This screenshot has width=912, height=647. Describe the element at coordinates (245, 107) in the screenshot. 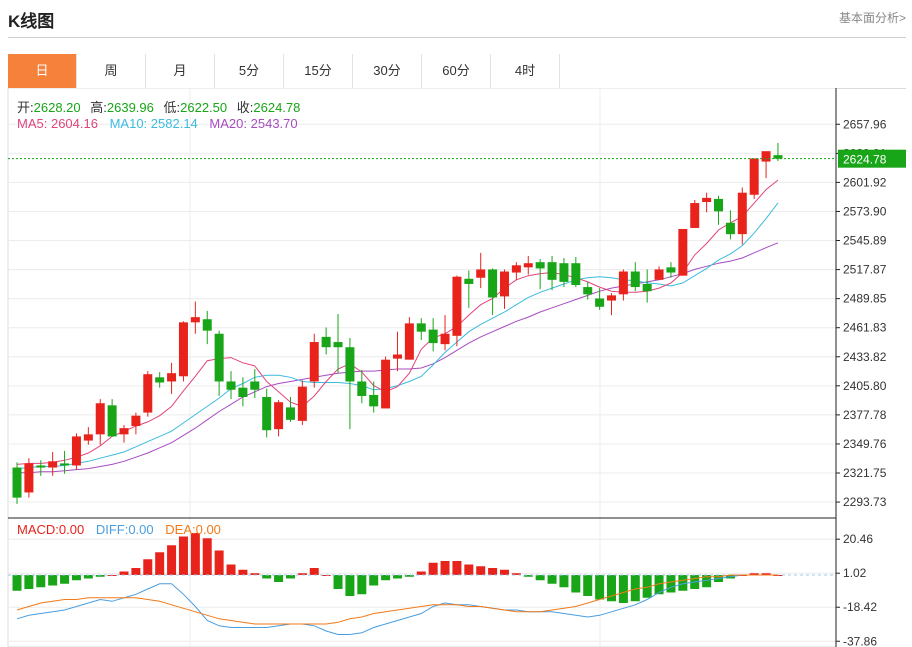

I see `close-label: 收:` at that location.